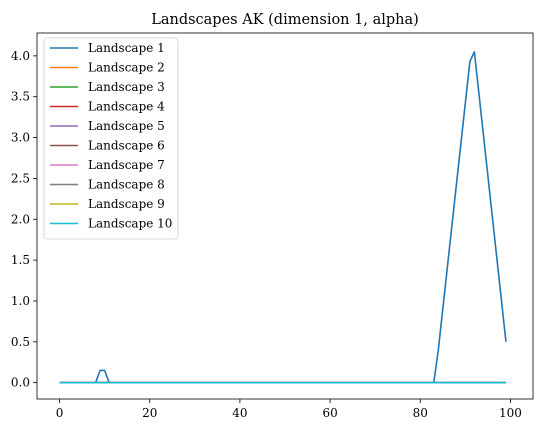  What do you see at coordinates (126, 185) in the screenshot?
I see `legend-label: Landscape 8` at bounding box center [126, 185].